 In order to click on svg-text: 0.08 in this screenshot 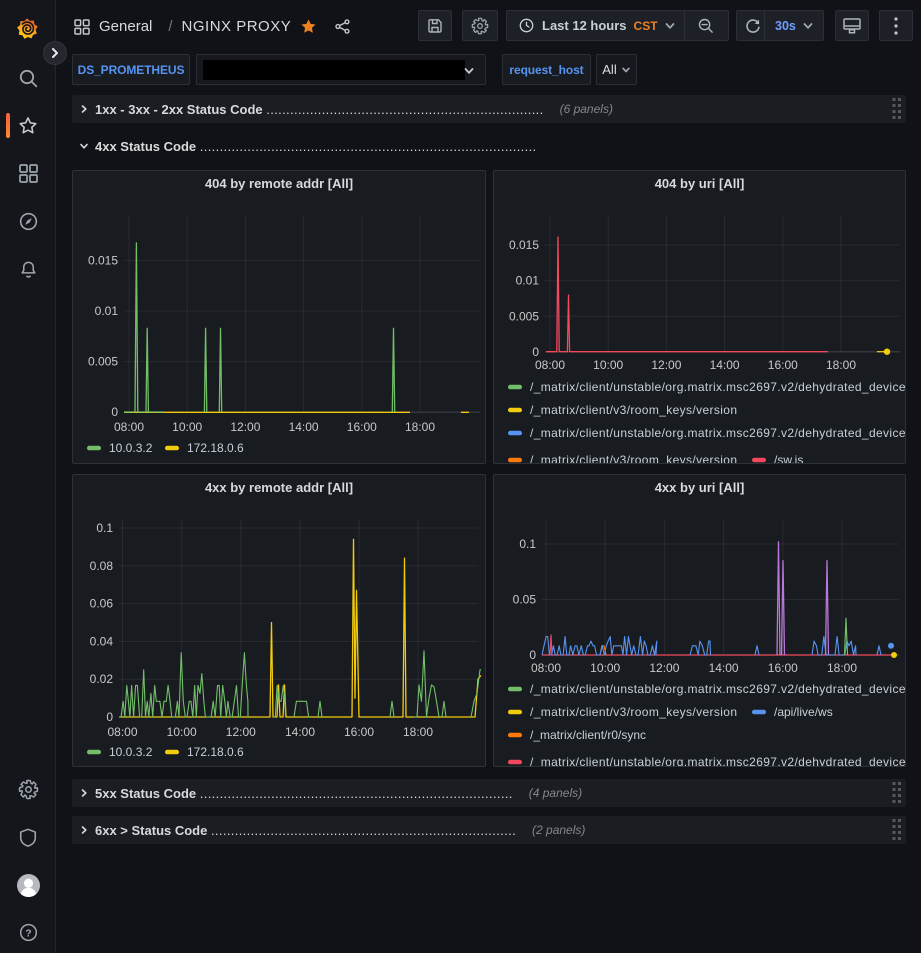, I will do `click(102, 566)`.